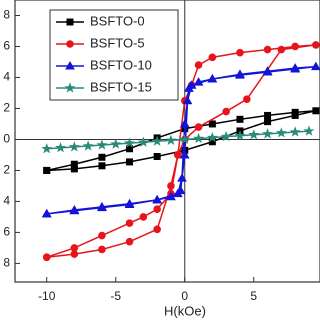  Describe the element at coordinates (121, 64) in the screenshot. I see `legend-label: BSFTO-10` at that location.